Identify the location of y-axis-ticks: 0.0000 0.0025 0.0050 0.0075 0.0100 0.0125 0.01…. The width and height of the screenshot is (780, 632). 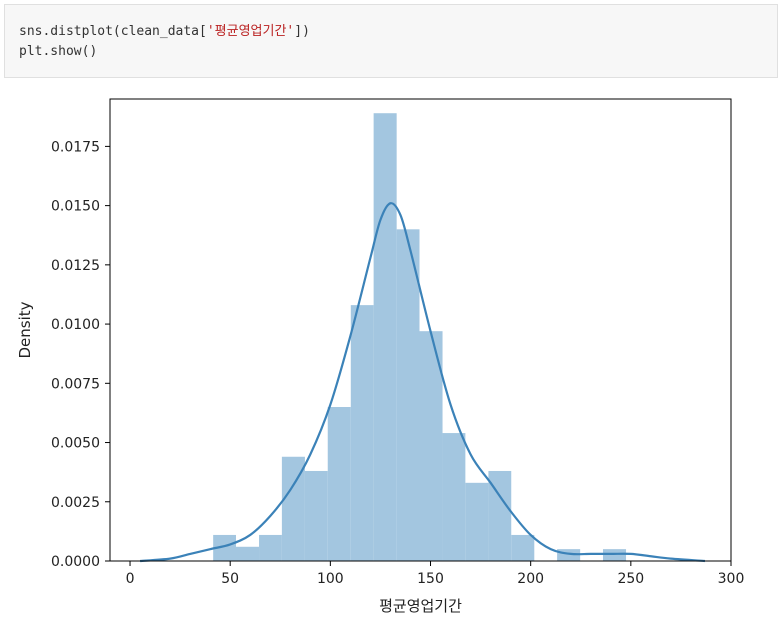
(80, 354).